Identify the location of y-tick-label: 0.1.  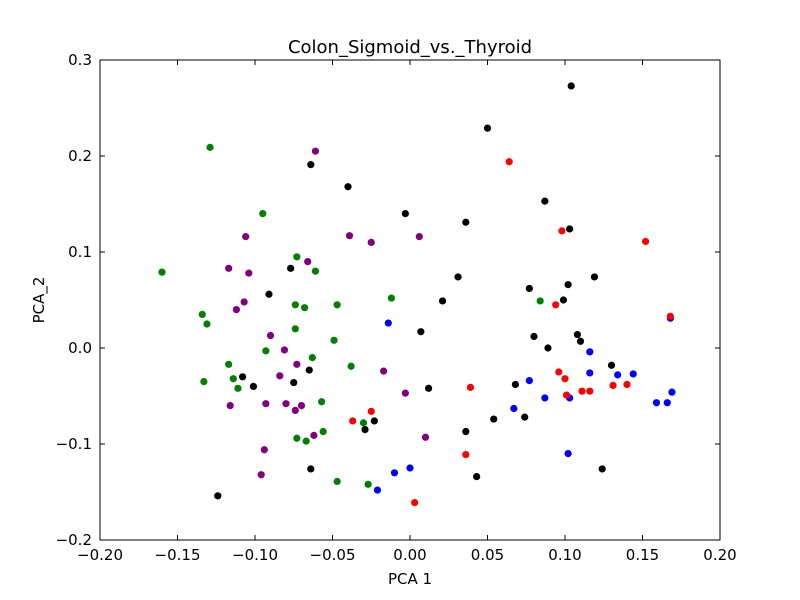
(80, 252).